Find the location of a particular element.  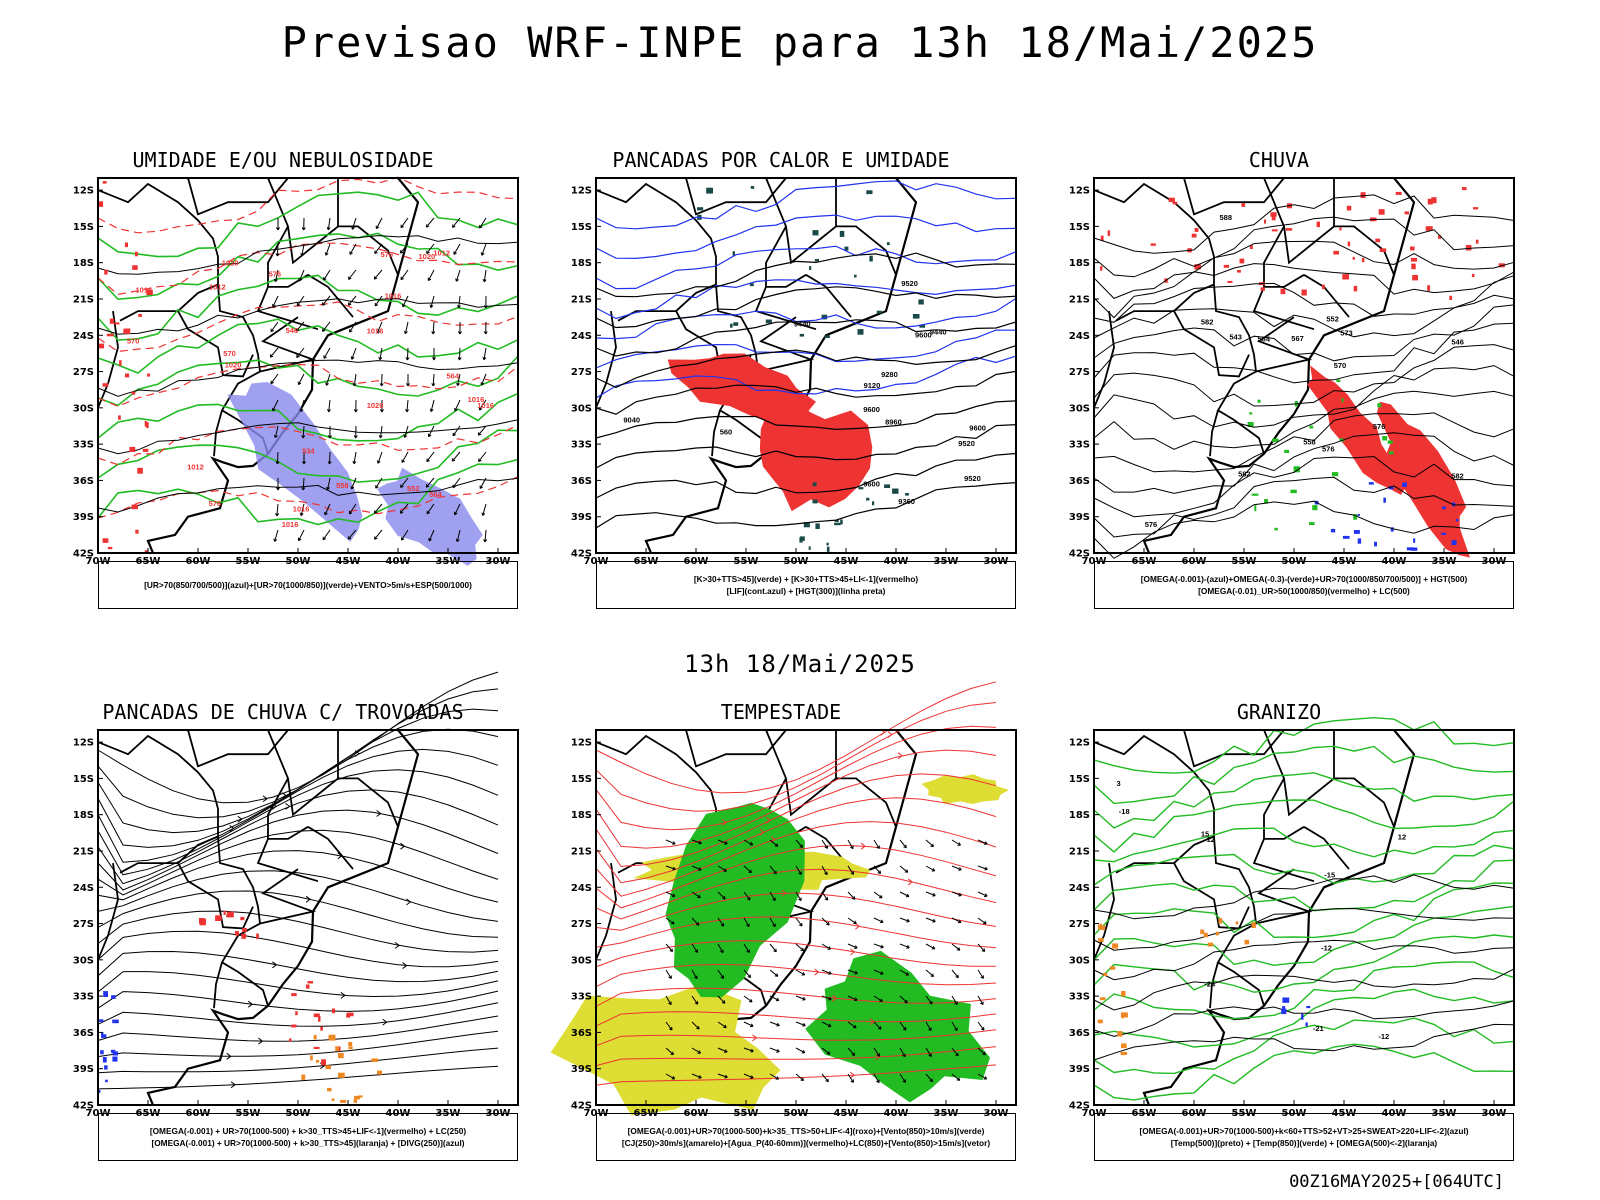

contour-label: 558 is located at coordinates (342, 485).